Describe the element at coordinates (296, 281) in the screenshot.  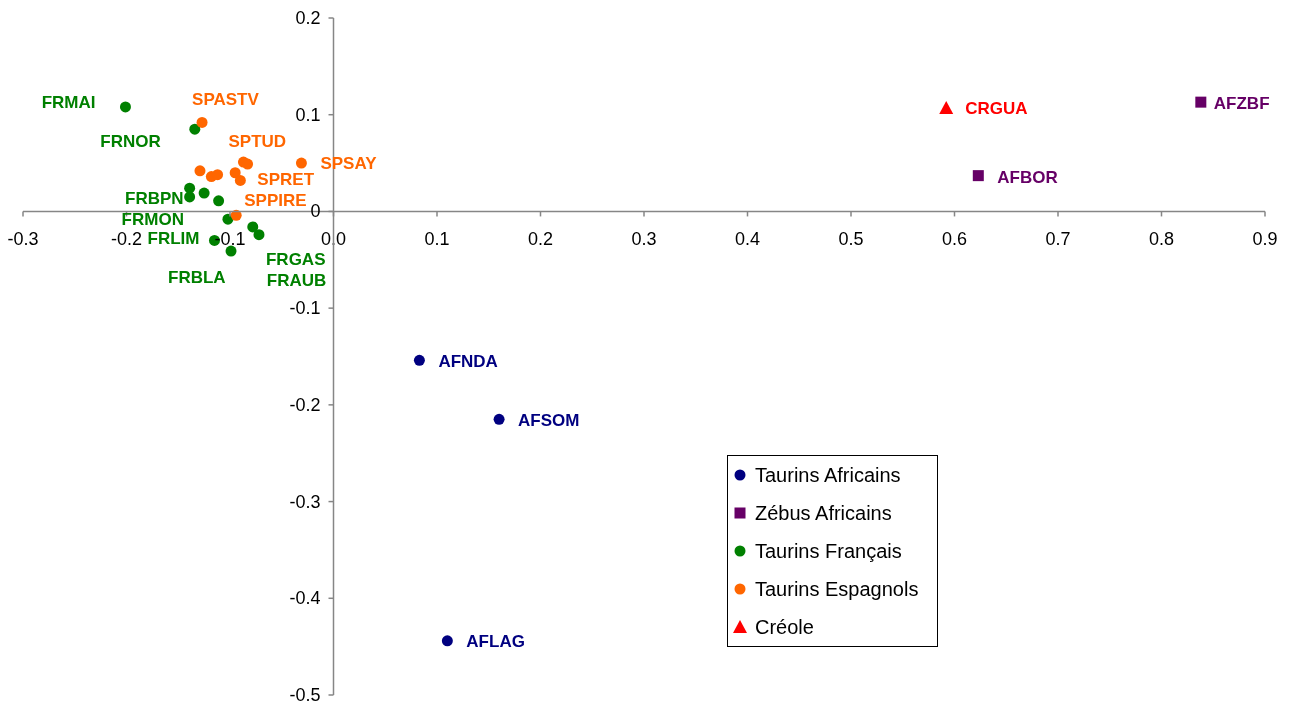
I see `annotation: FRAUB` at that location.